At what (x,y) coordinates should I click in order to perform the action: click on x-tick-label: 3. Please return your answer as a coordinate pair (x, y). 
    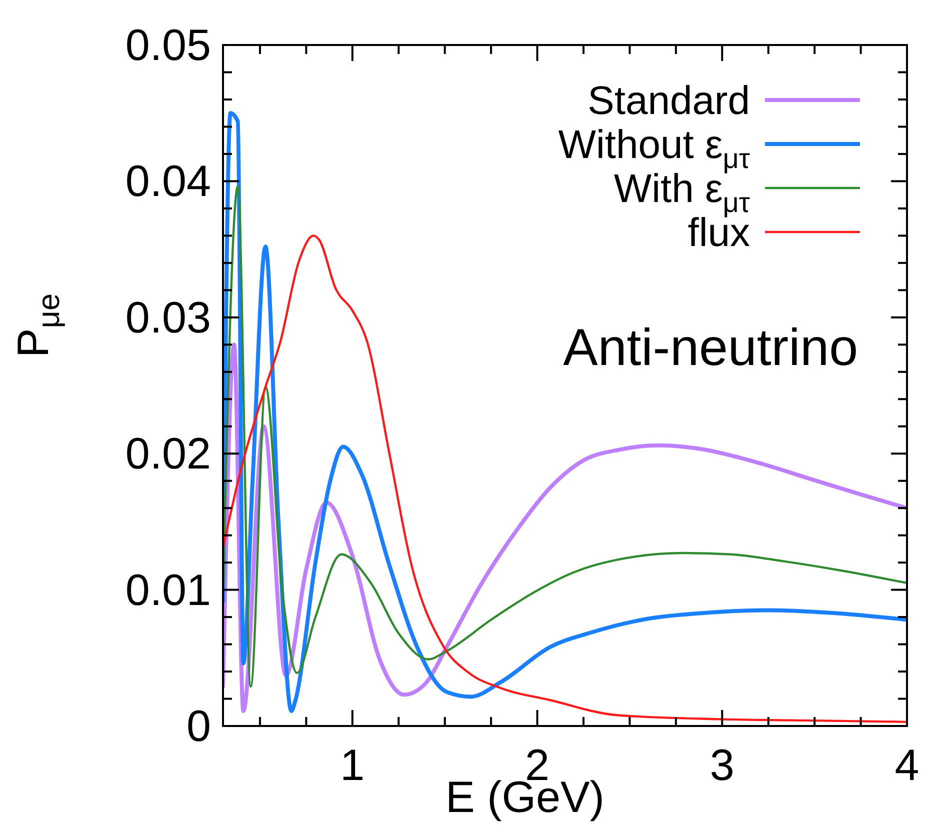
    Looking at the image, I should click on (722, 765).